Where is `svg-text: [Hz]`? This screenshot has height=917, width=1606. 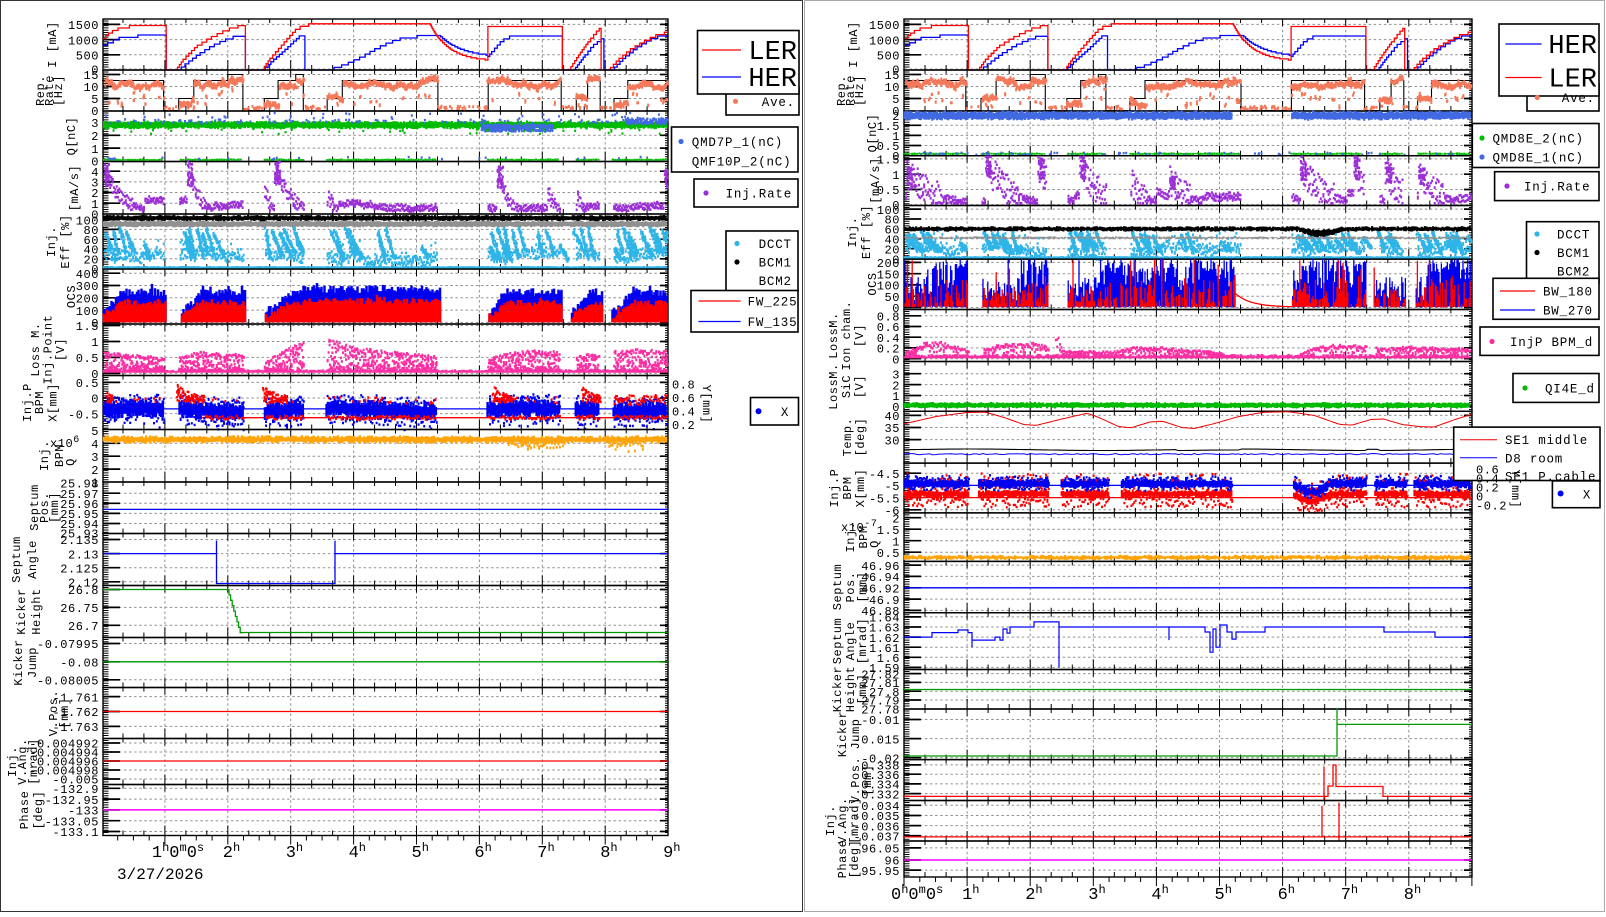
svg-text: [Hz] is located at coordinates (59, 90).